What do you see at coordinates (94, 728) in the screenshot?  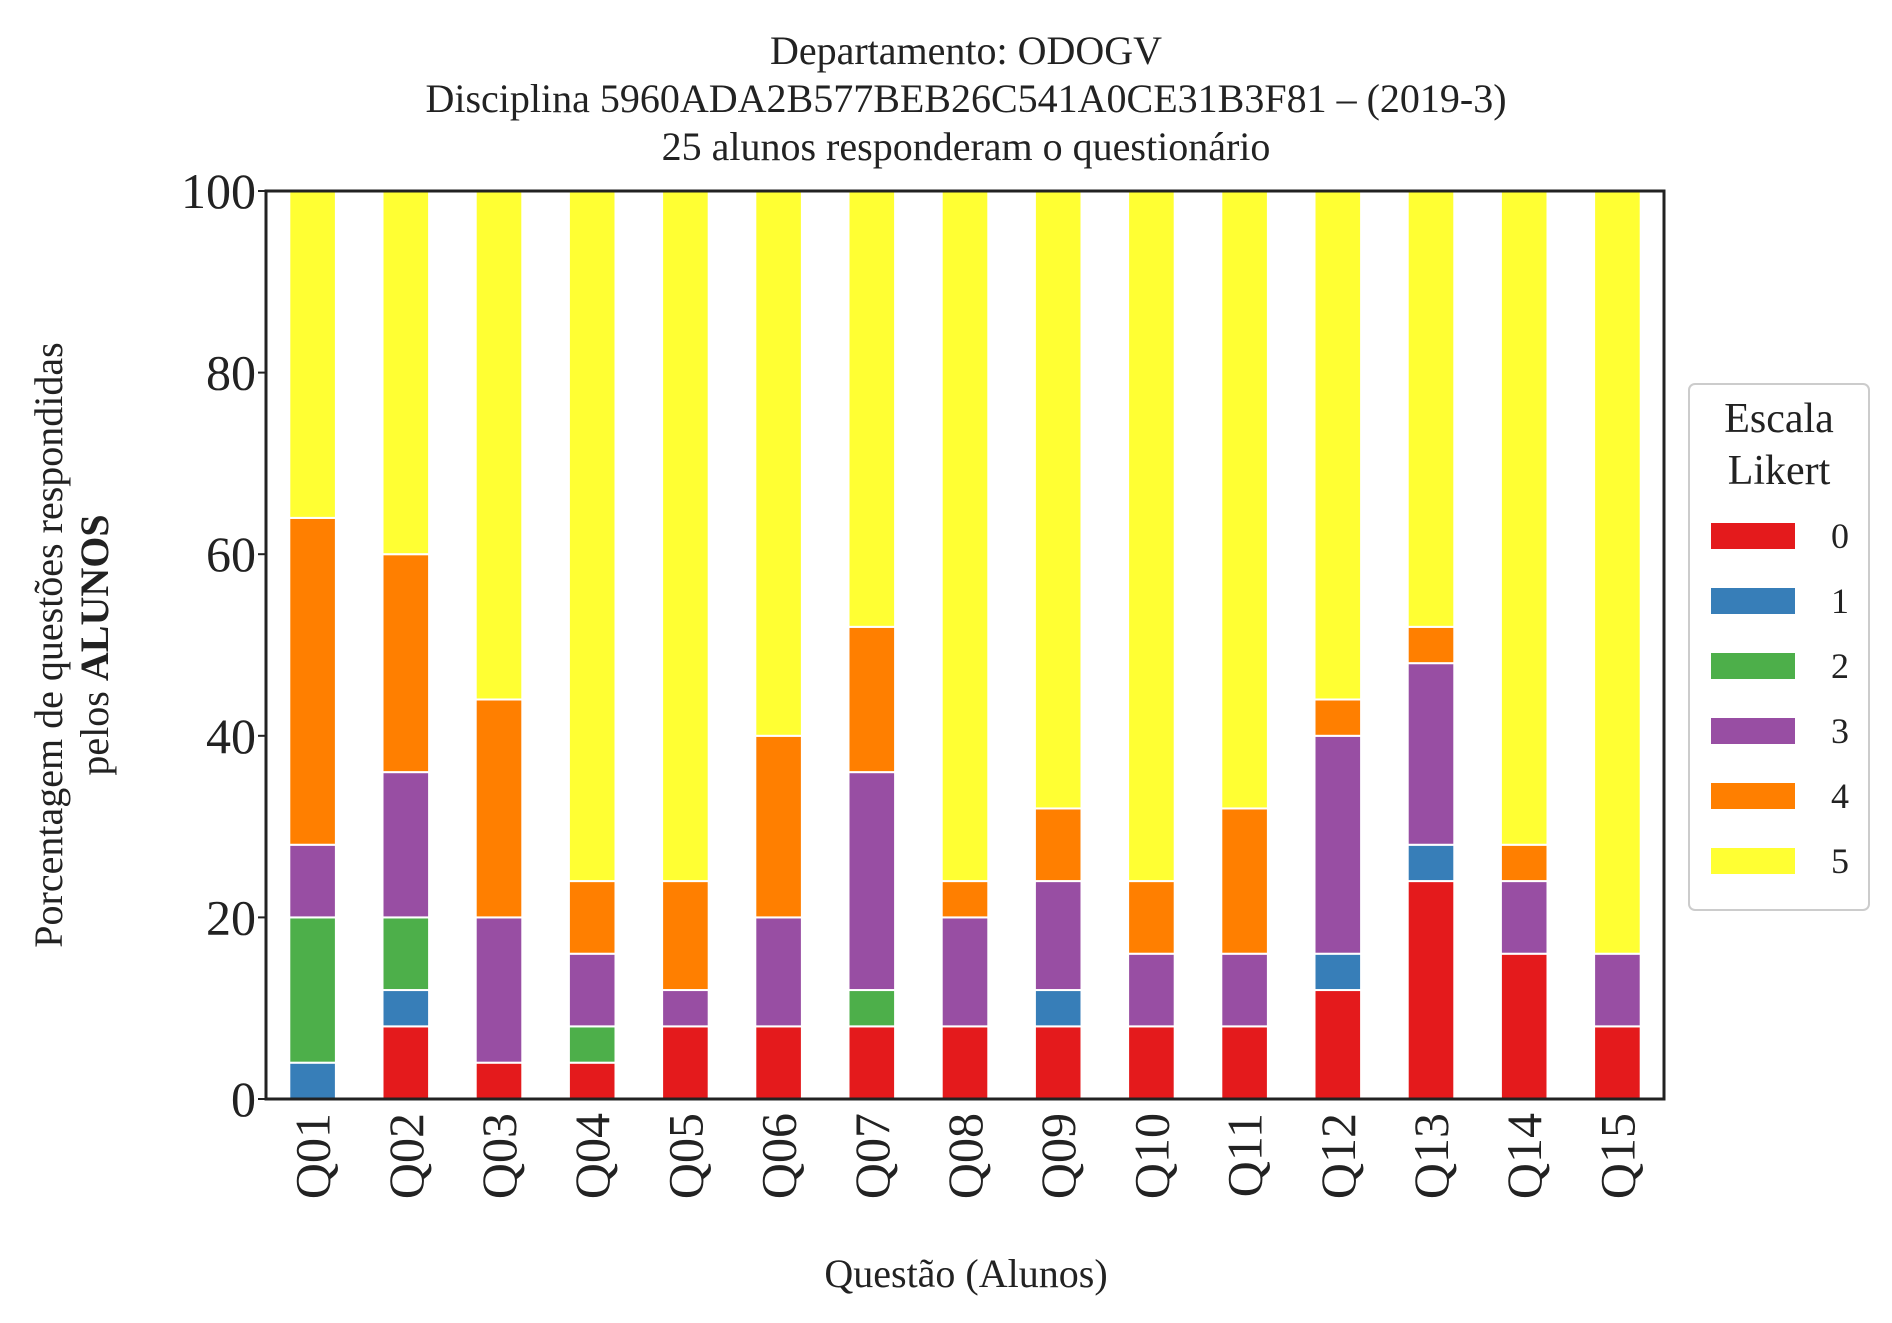 I see `y-axis-label-prefix: pelos` at bounding box center [94, 728].